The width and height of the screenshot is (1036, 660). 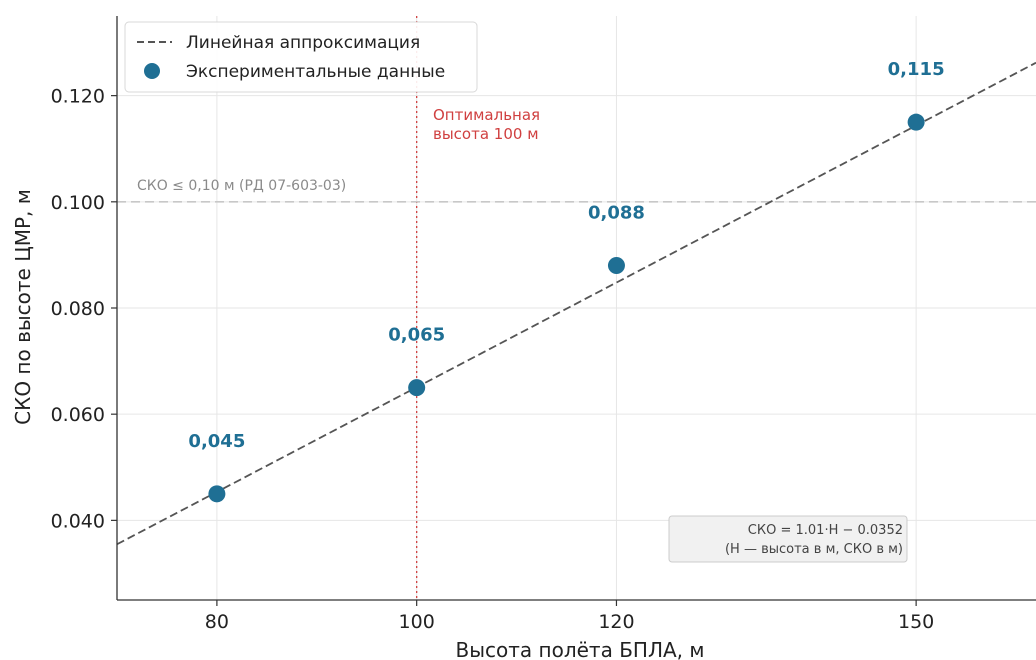 What do you see at coordinates (580, 649) in the screenshot?
I see `x-axis-label: Высота полёта БПЛА, м` at bounding box center [580, 649].